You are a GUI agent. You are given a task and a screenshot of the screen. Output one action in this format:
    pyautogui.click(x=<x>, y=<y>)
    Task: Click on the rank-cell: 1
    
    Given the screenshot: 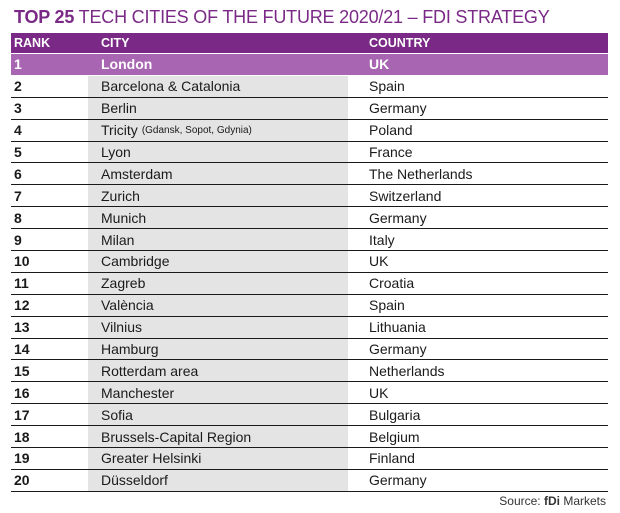 What is the action you would take?
    pyautogui.click(x=18, y=64)
    